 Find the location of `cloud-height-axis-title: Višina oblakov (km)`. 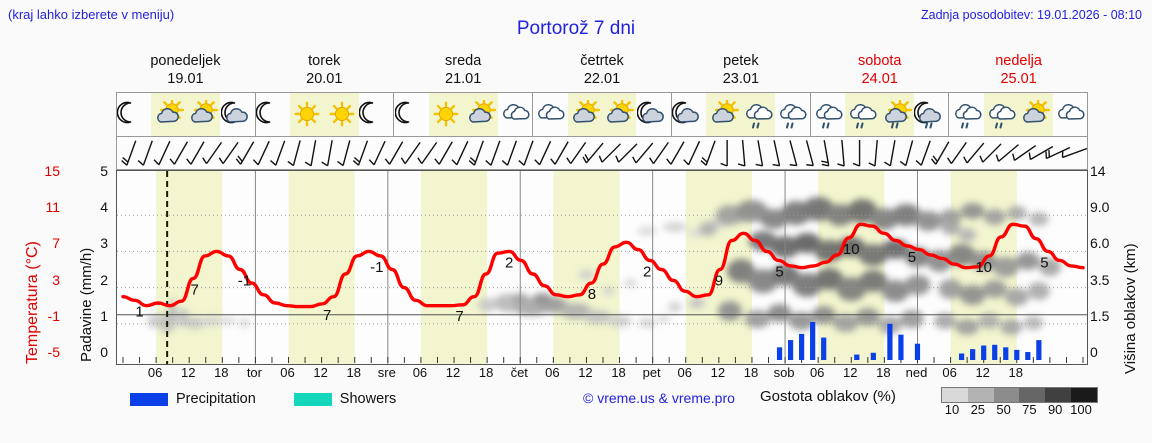

cloud-height-axis-title: Višina oblakov (km) is located at coordinates (1133, 273).